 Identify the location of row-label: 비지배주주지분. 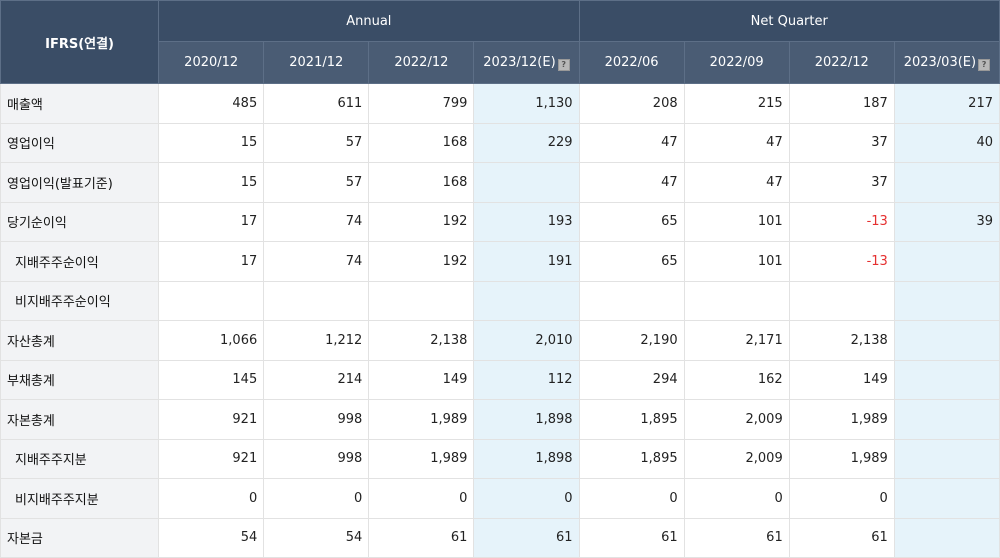
(80, 498).